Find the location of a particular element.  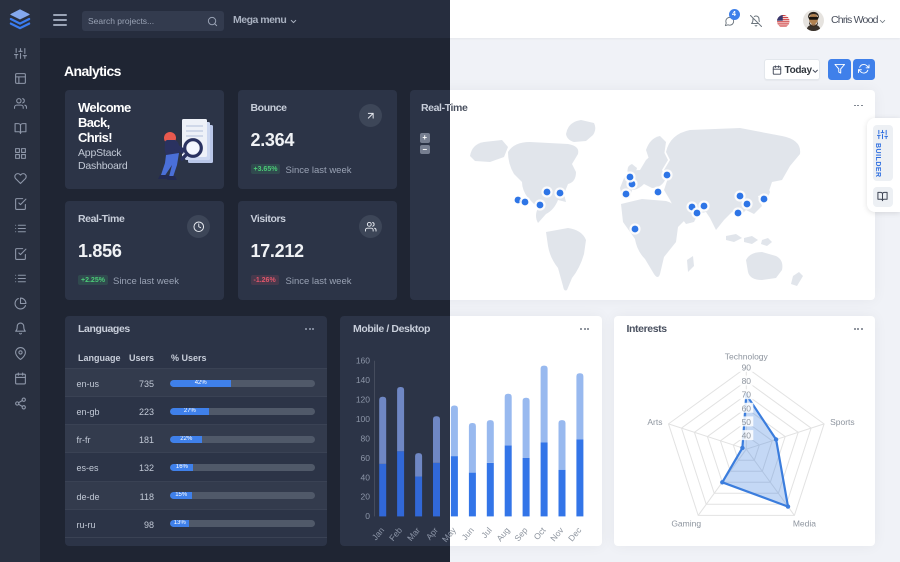

svg-text: 120 is located at coordinates (363, 399).